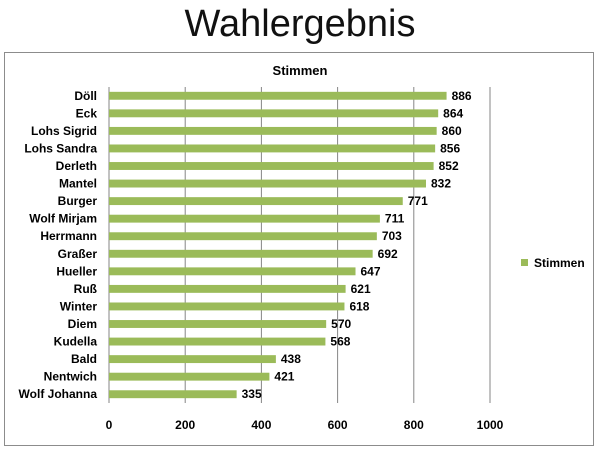  What do you see at coordinates (371, 271) in the screenshot?
I see `data-label: 647` at bounding box center [371, 271].